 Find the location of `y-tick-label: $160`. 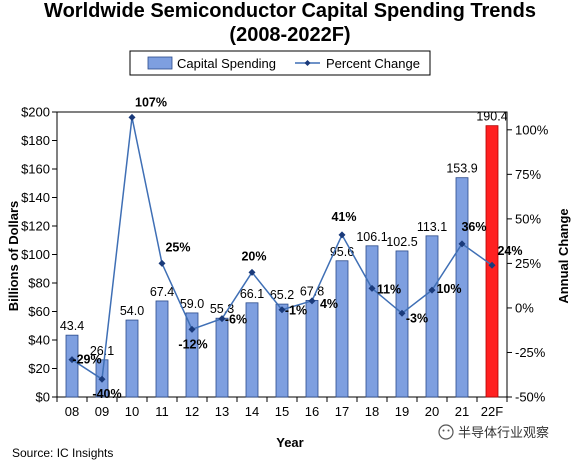

y-tick-label: $160 is located at coordinates (35, 169).